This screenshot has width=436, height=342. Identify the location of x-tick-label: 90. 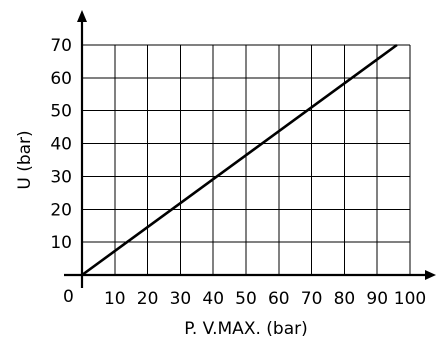
(377, 299).